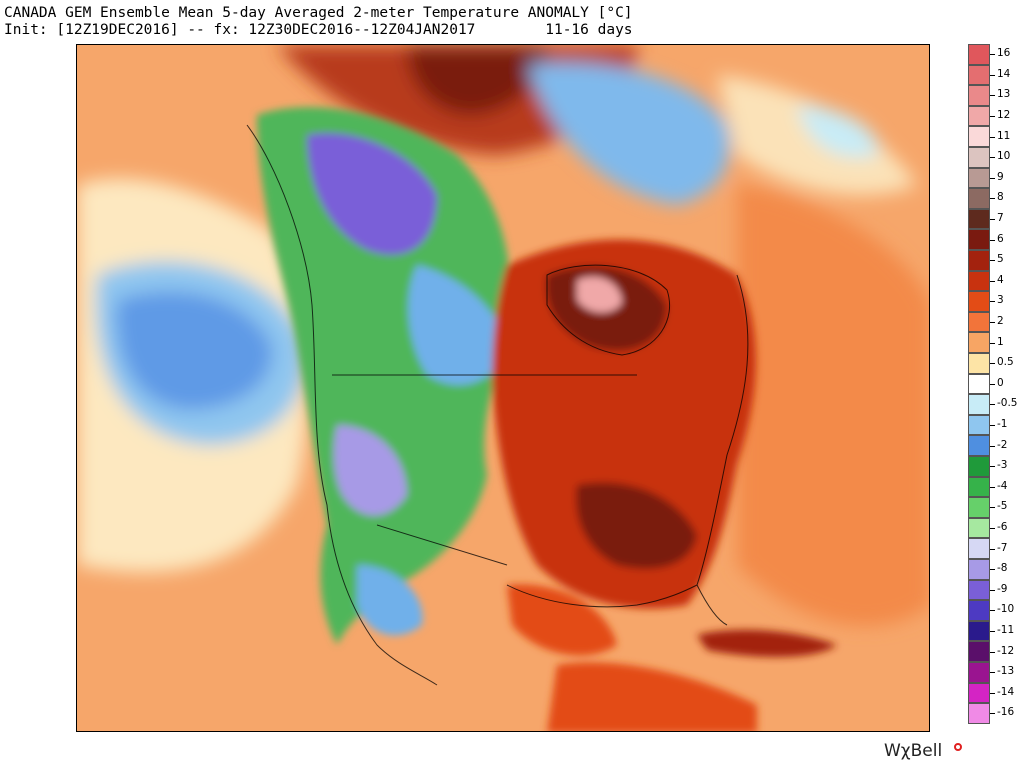 This screenshot has width=1024, height=768. What do you see at coordinates (1002, 568) in the screenshot?
I see `legend-label: -8` at bounding box center [1002, 568].